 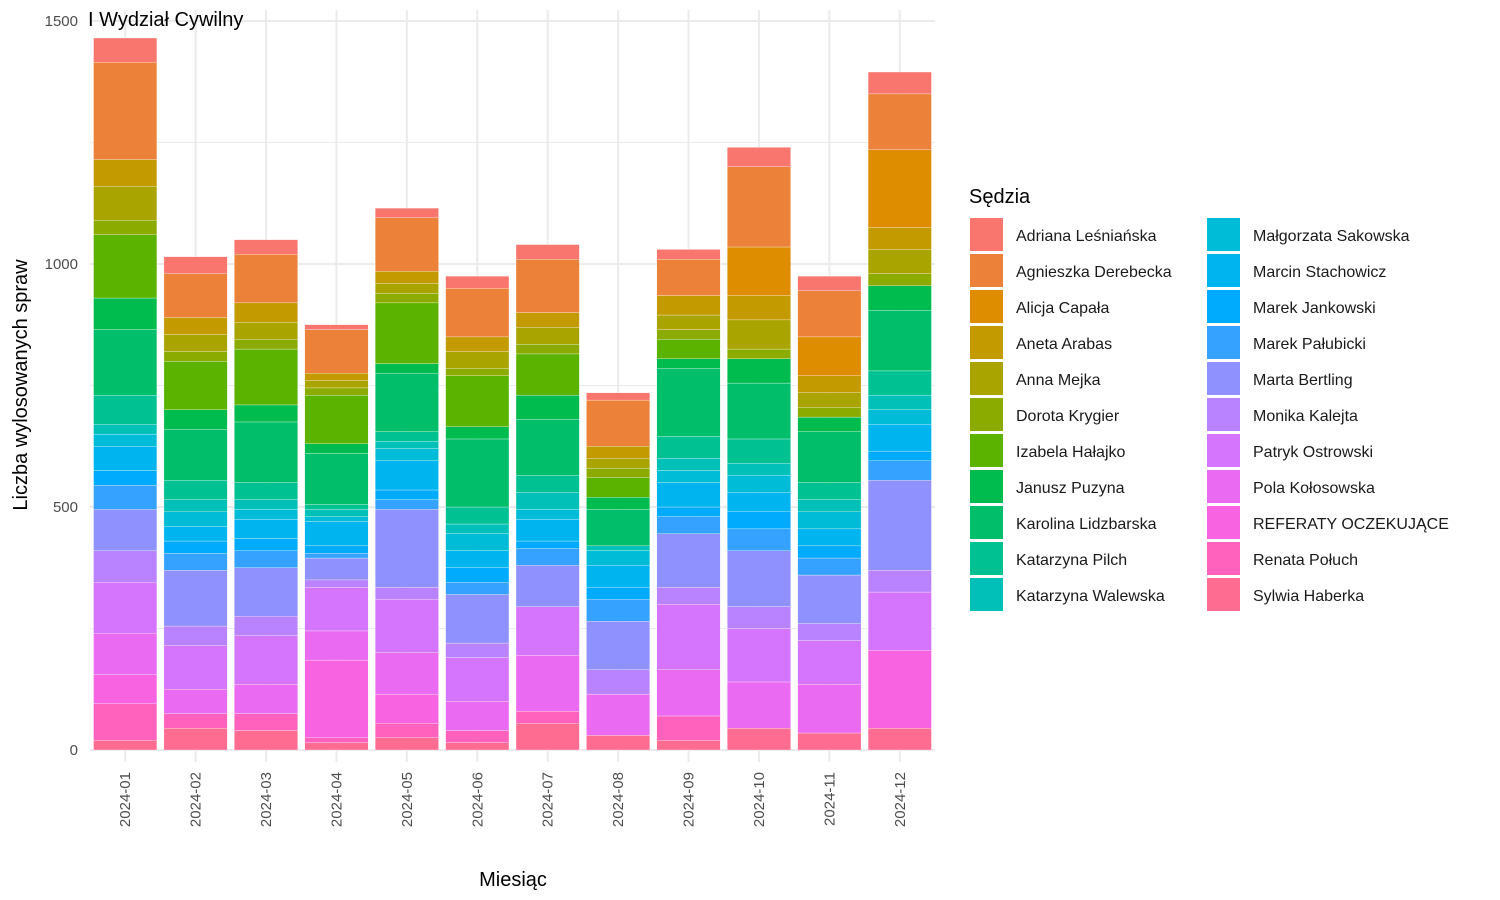 I want to click on legend-item: Marek Pałubicki, so click(x=1286, y=342).